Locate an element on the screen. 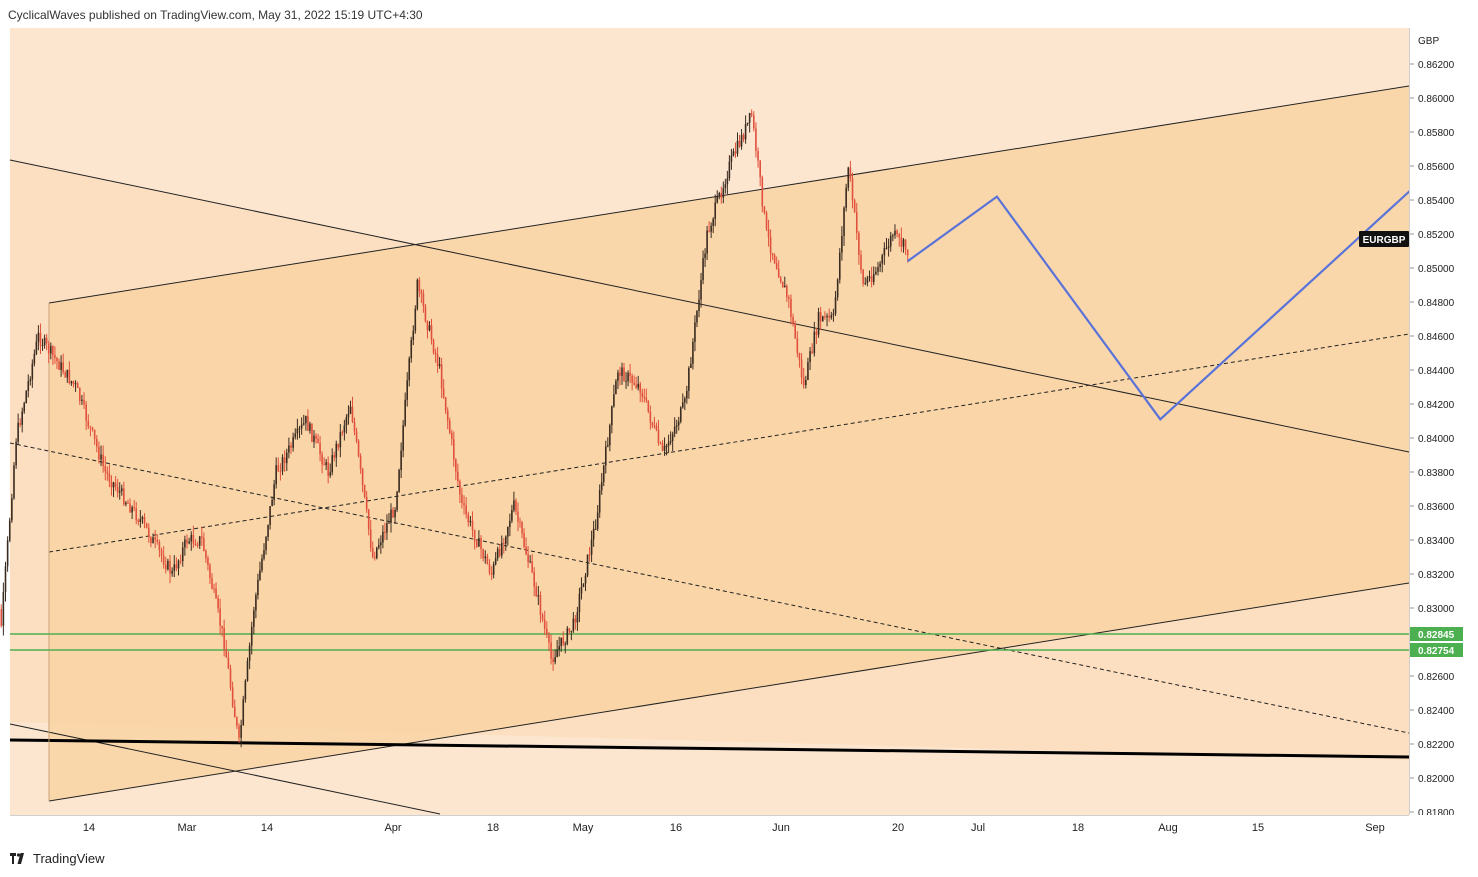 This screenshot has height=877, width=1478. price-tick-label: 0.84200 is located at coordinates (1436, 405).